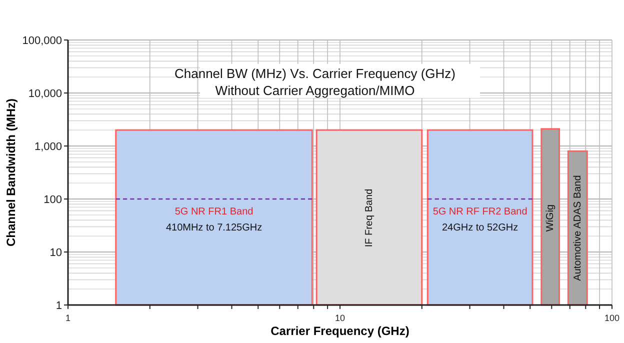 The width and height of the screenshot is (624, 343). What do you see at coordinates (214, 228) in the screenshot?
I see `annotation: 410MHz to 7.125GHz` at bounding box center [214, 228].